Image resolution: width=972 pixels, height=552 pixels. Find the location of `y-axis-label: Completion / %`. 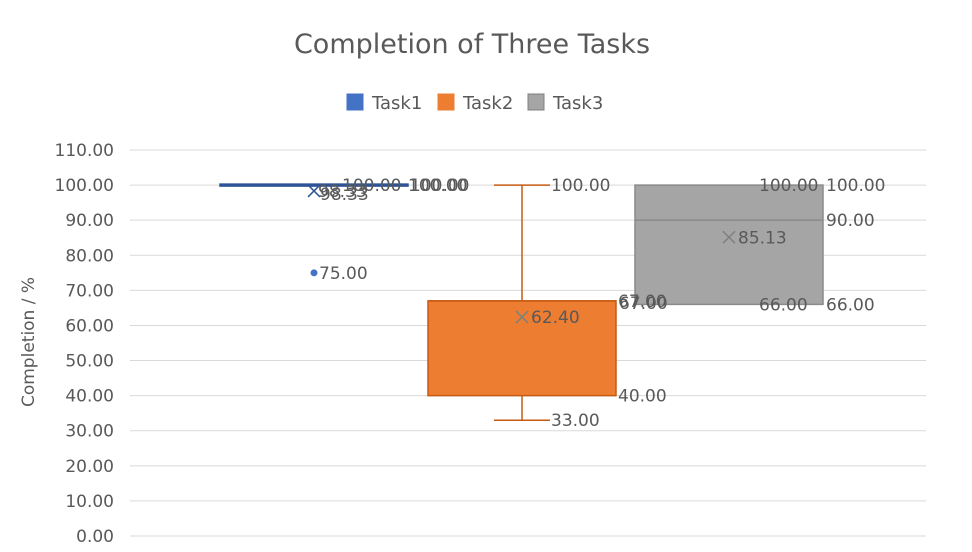

y-axis-label: Completion / % is located at coordinates (29, 342).